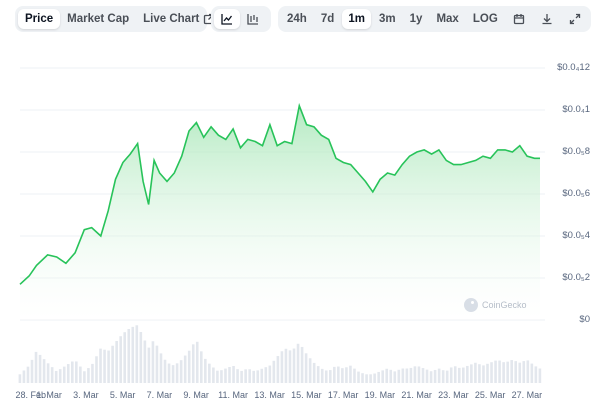 Image resolution: width=604 pixels, height=412 pixels. I want to click on download-button, so click(547, 19).